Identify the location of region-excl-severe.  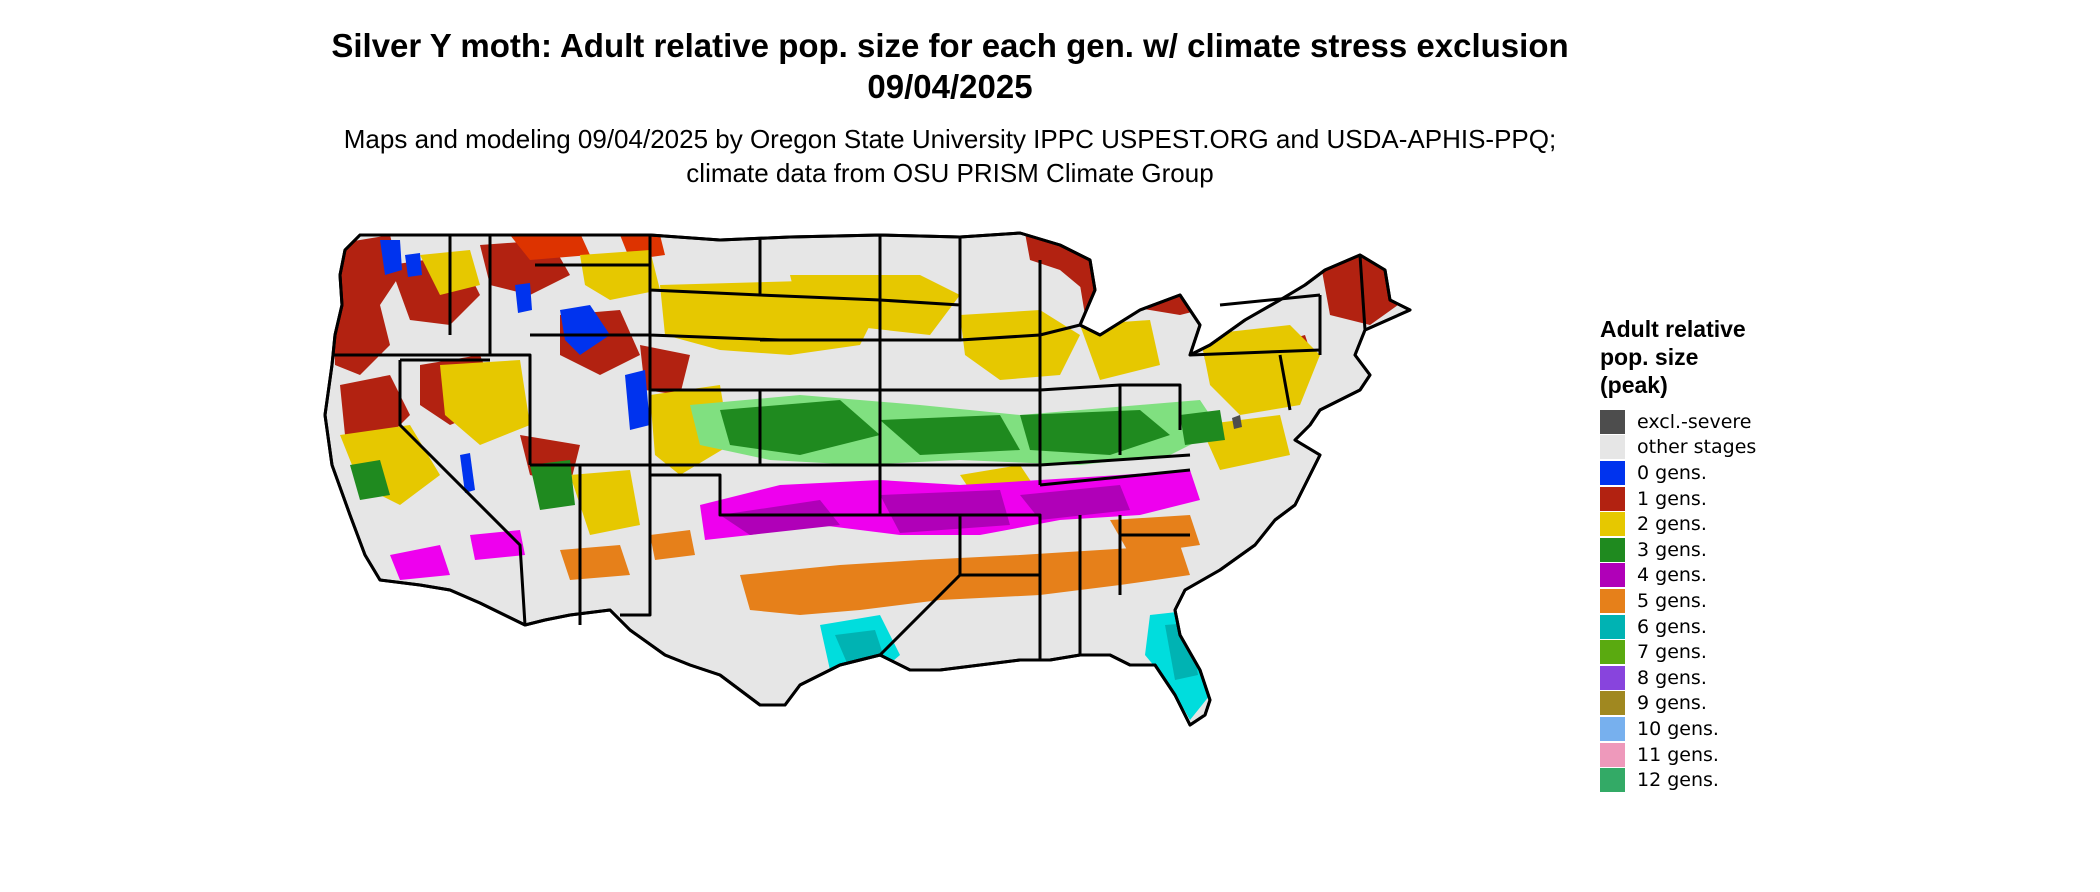
(1237, 422).